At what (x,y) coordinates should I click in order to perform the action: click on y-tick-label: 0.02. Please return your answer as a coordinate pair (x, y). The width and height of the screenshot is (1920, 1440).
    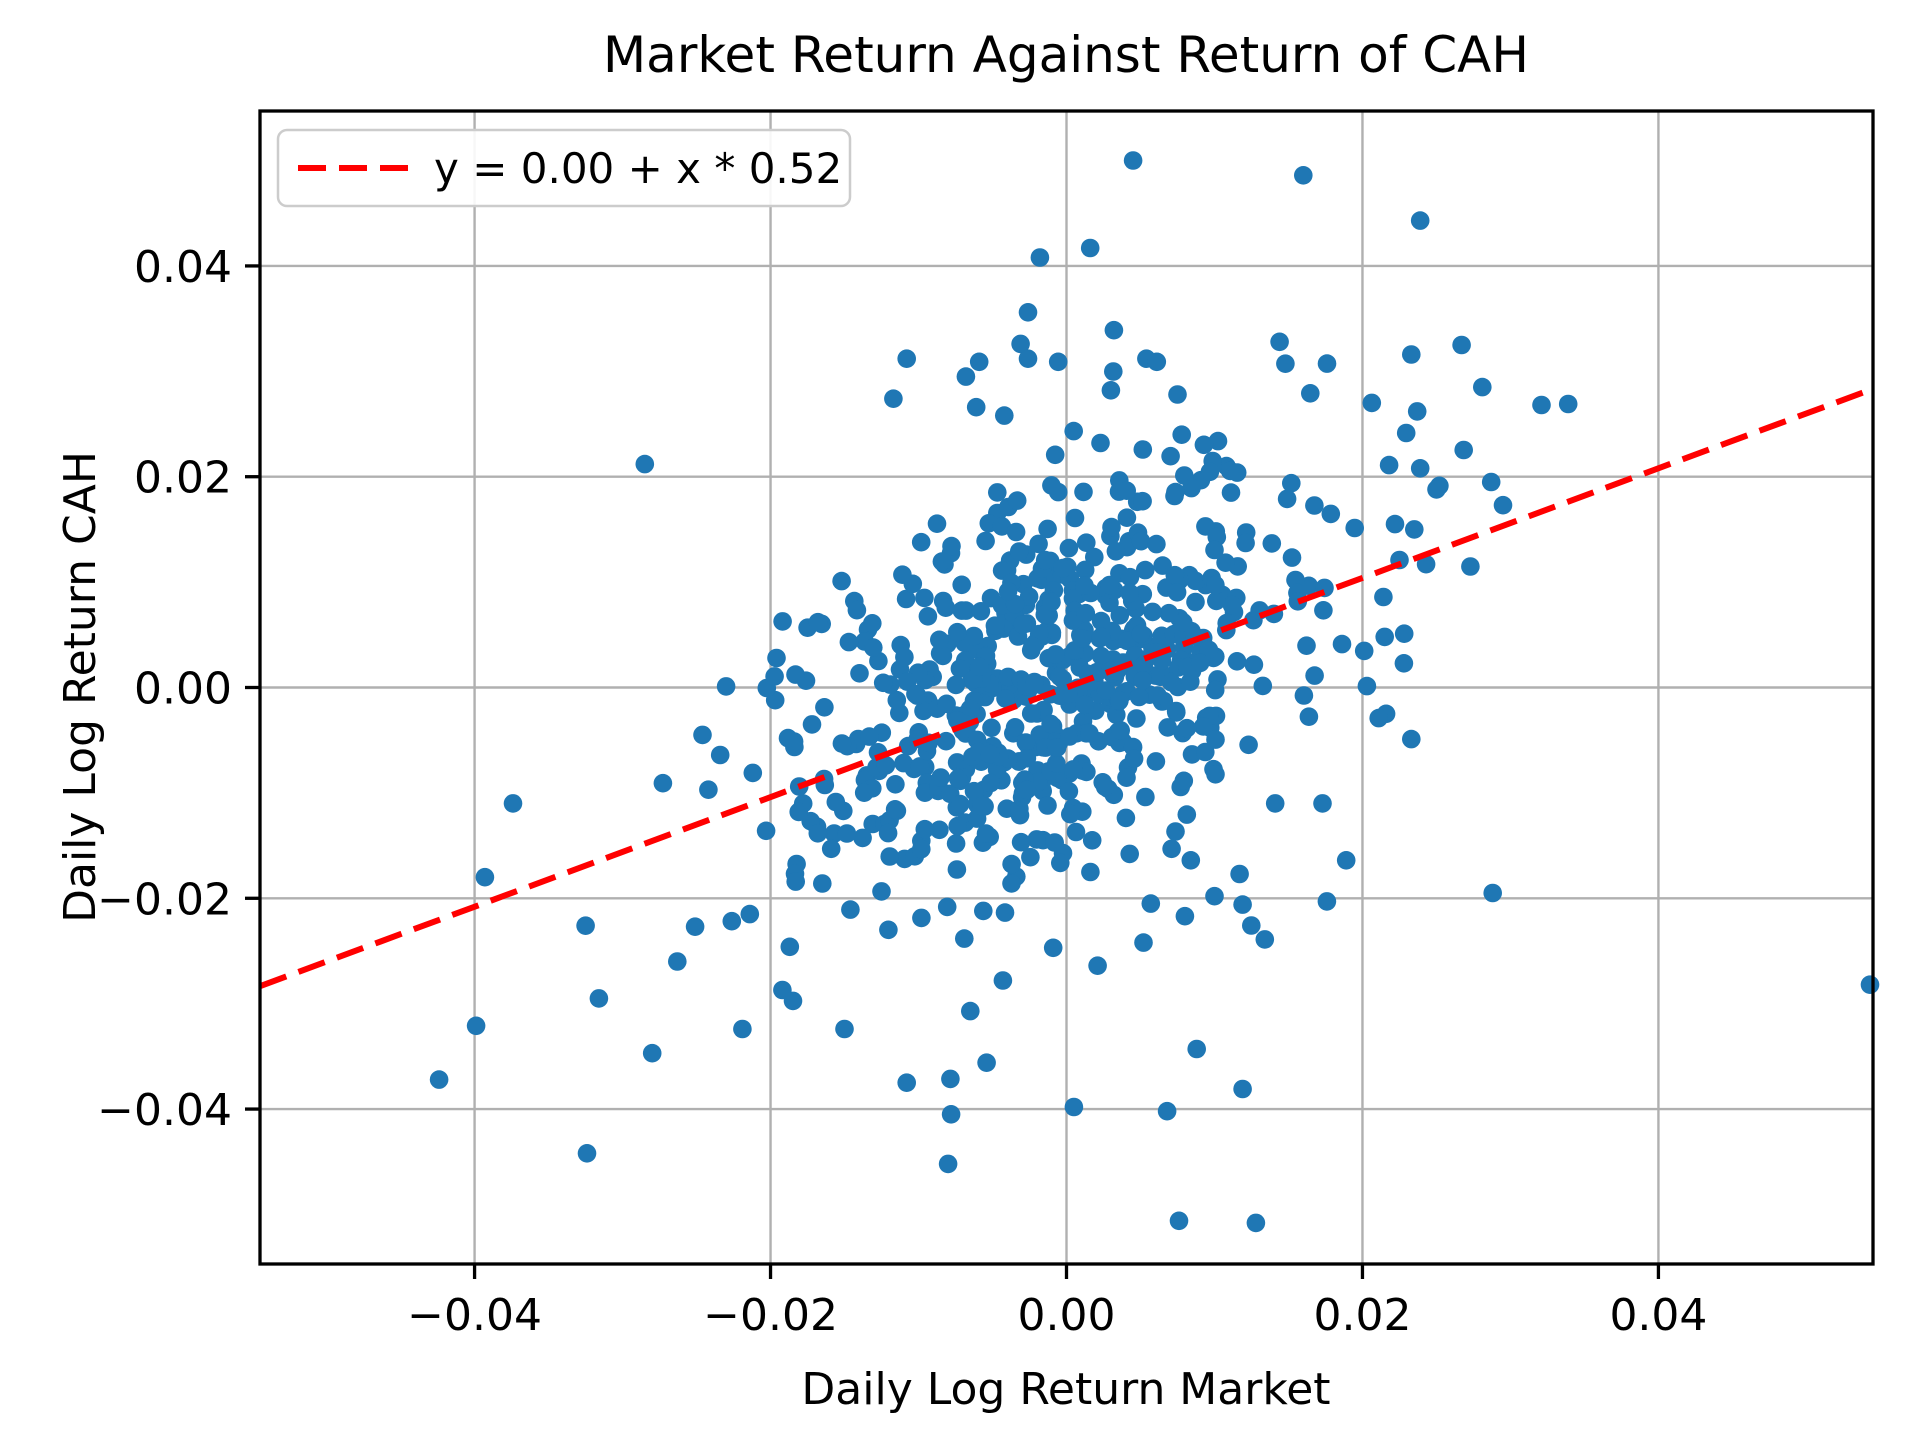
    Looking at the image, I should click on (183, 478).